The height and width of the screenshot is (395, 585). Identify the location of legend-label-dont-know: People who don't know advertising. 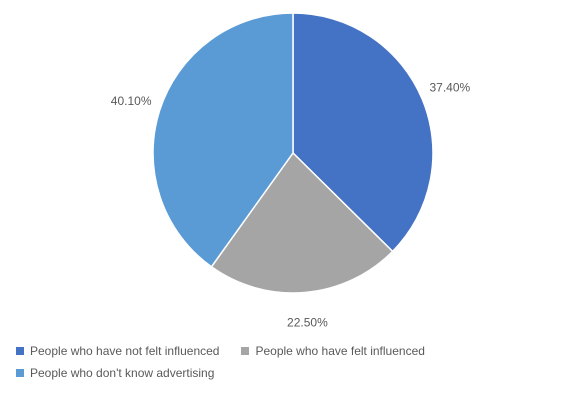
(122, 373).